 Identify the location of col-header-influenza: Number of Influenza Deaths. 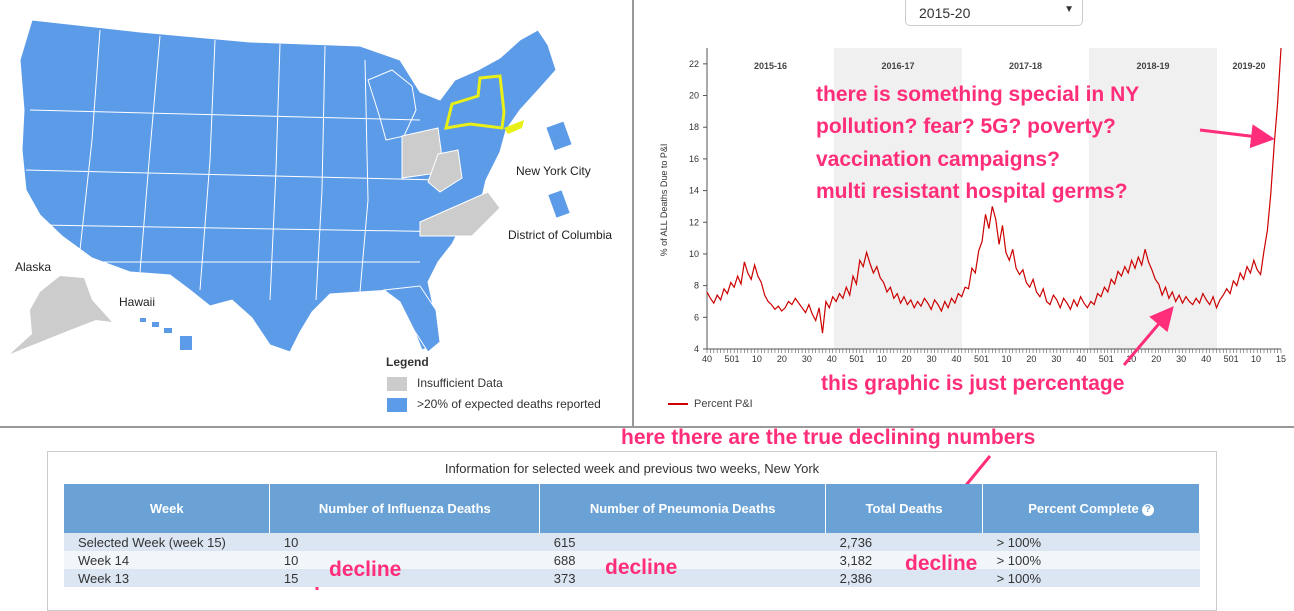
(405, 508).